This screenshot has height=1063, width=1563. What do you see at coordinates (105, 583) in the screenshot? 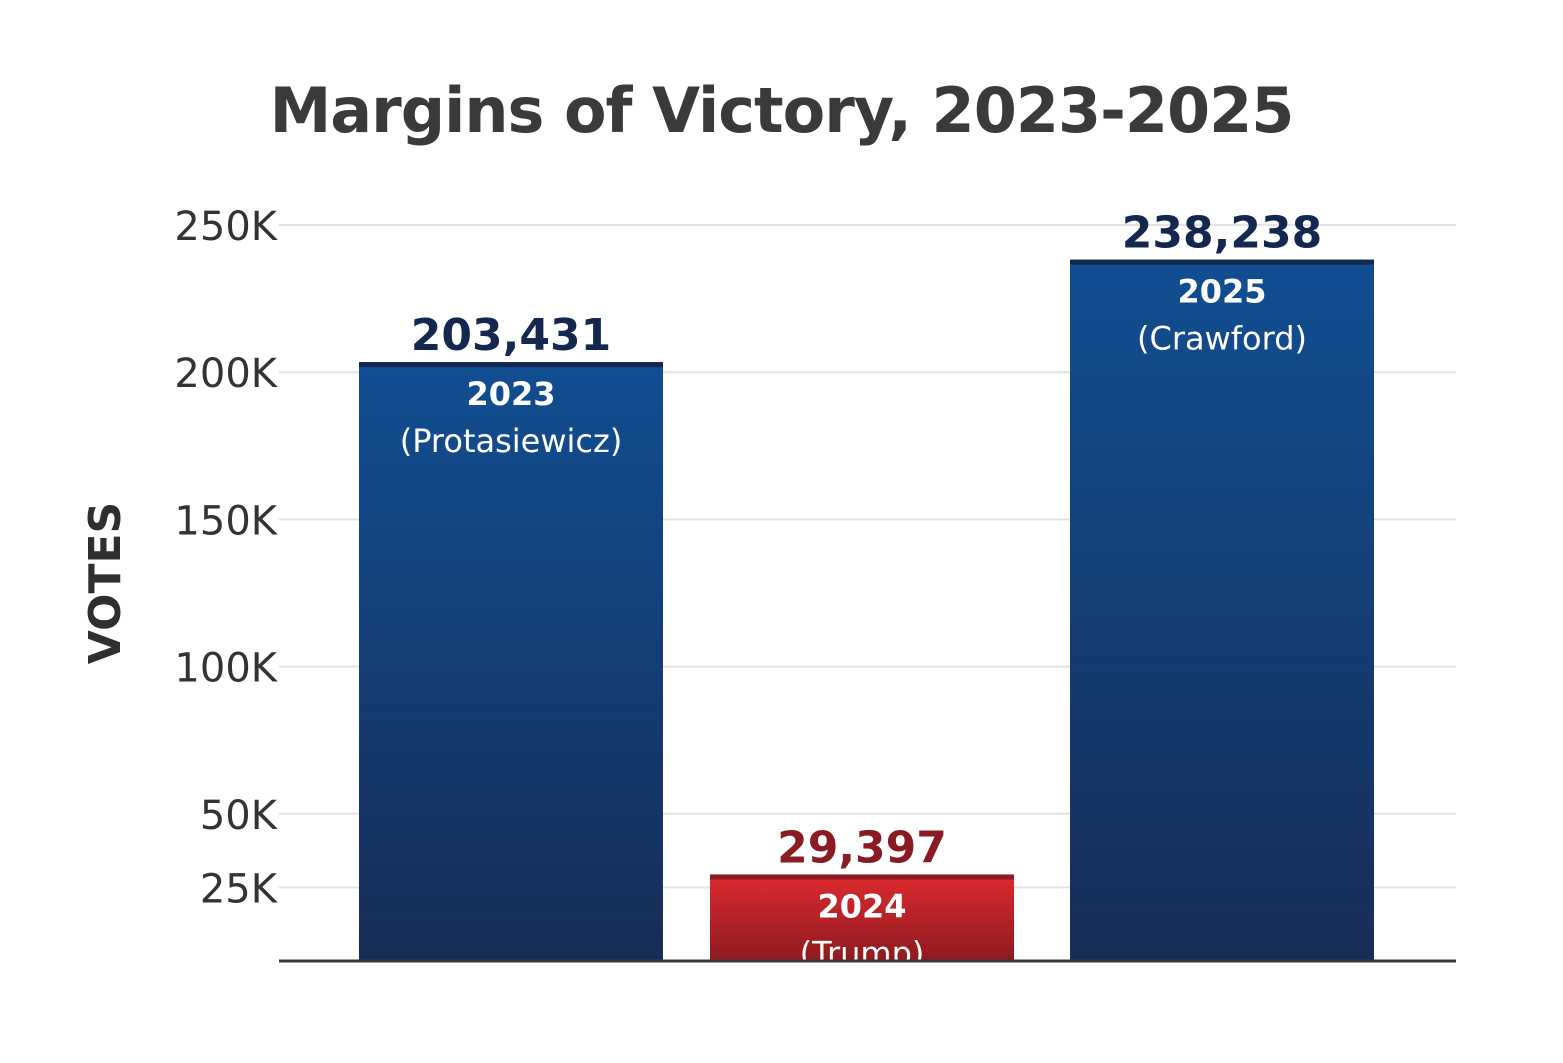
I see `y-axis-label: VOTES` at bounding box center [105, 583].